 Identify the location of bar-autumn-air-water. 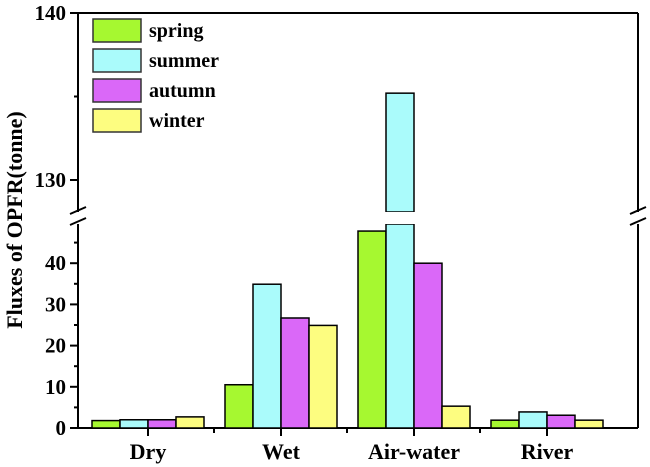
(428, 345).